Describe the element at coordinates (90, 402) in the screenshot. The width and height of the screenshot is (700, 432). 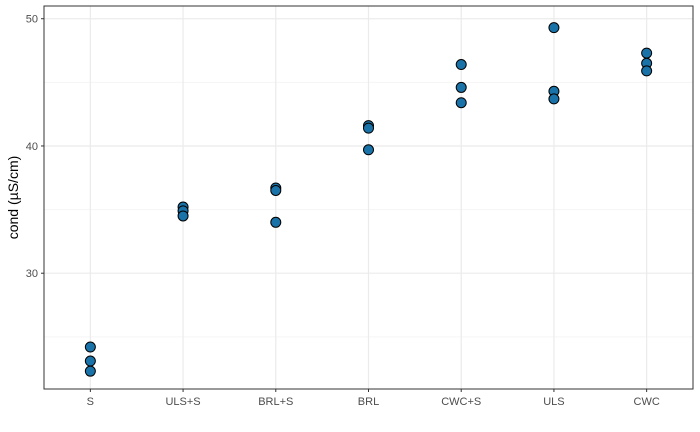
I see `x-tick-label: S` at that location.